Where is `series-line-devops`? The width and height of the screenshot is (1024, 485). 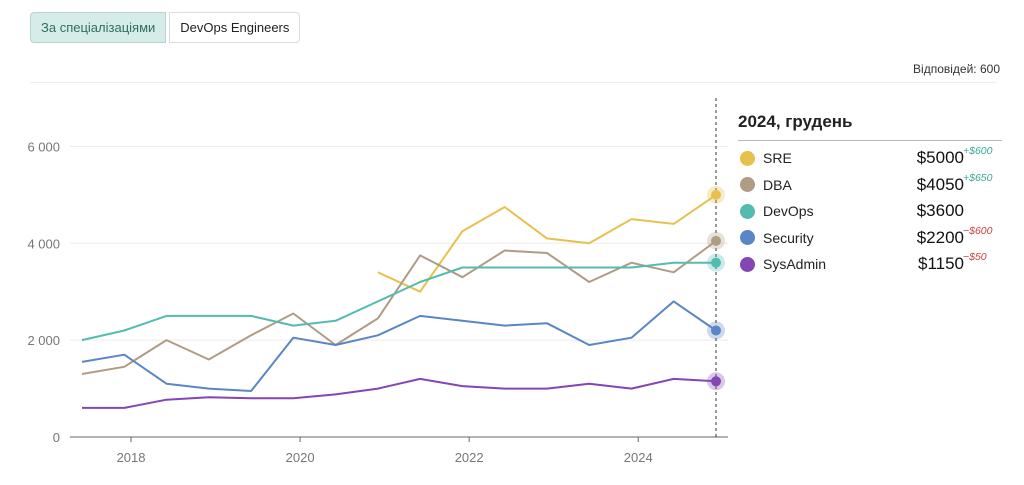 series-line-devops is located at coordinates (398, 301).